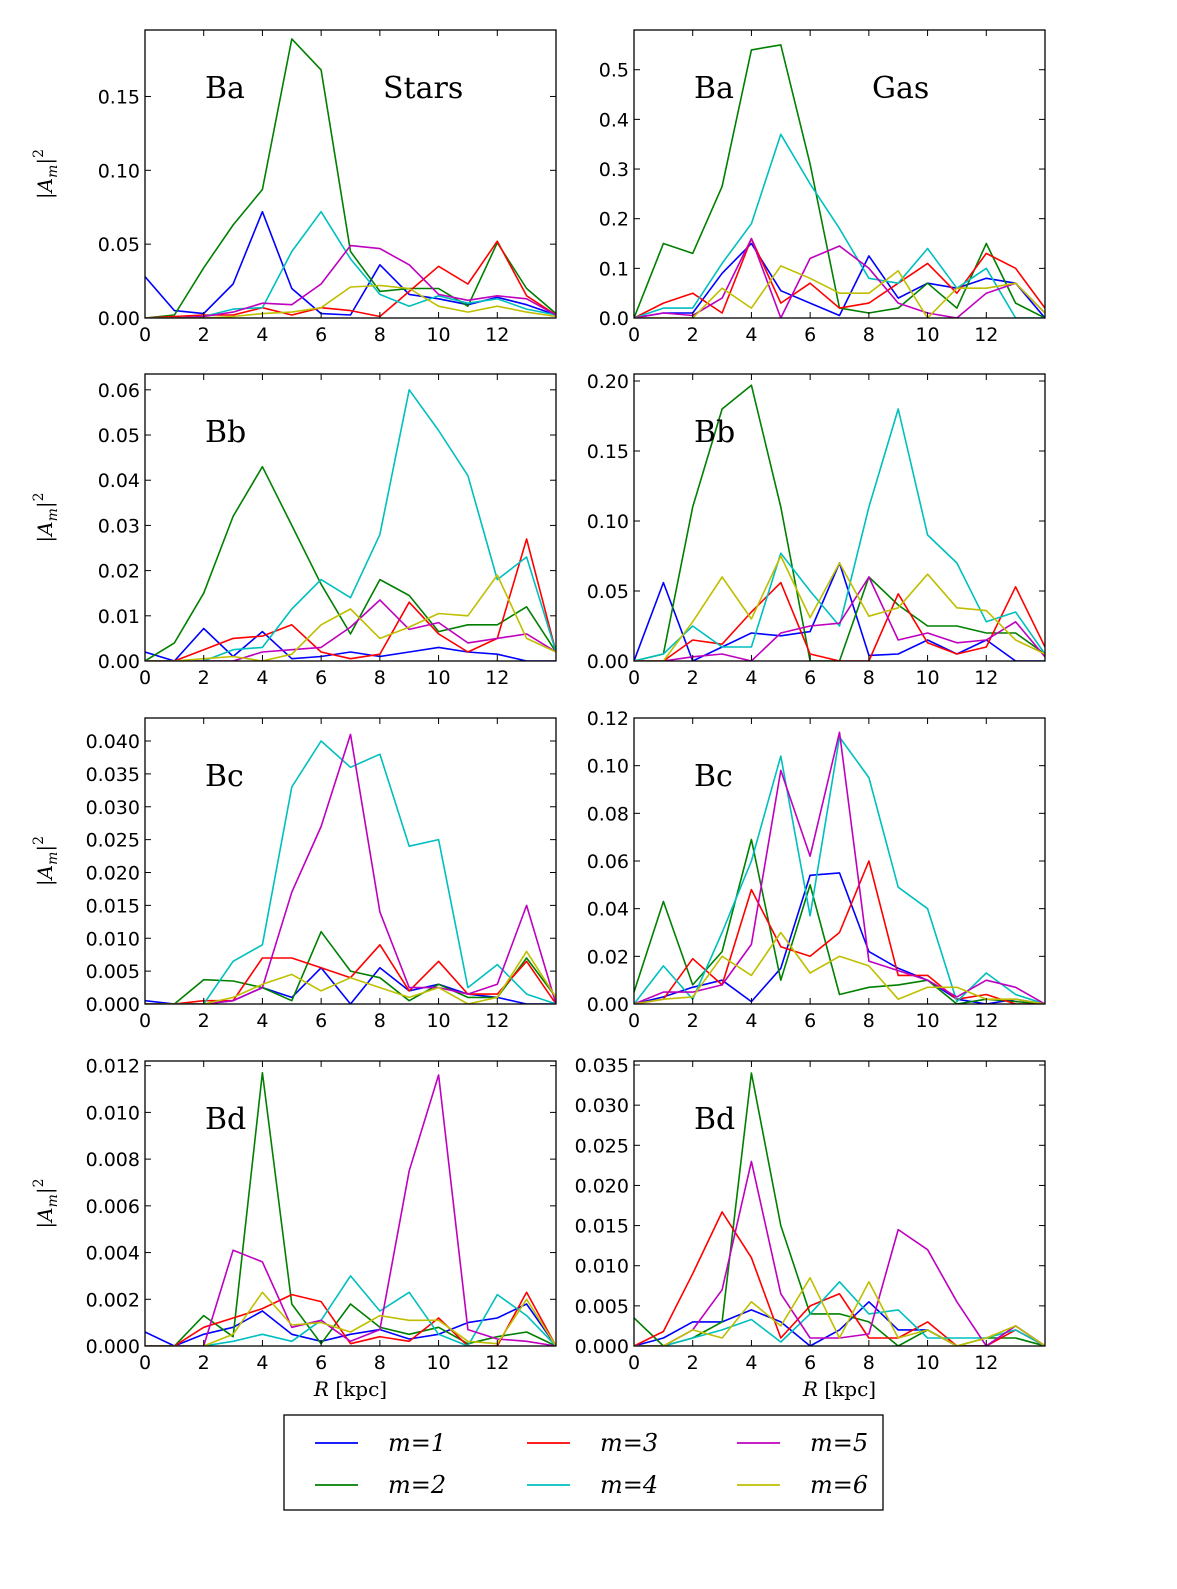 The width and height of the screenshot is (1177, 1589). What do you see at coordinates (113, 841) in the screenshot?
I see `y-tick-label: 0.025` at bounding box center [113, 841].